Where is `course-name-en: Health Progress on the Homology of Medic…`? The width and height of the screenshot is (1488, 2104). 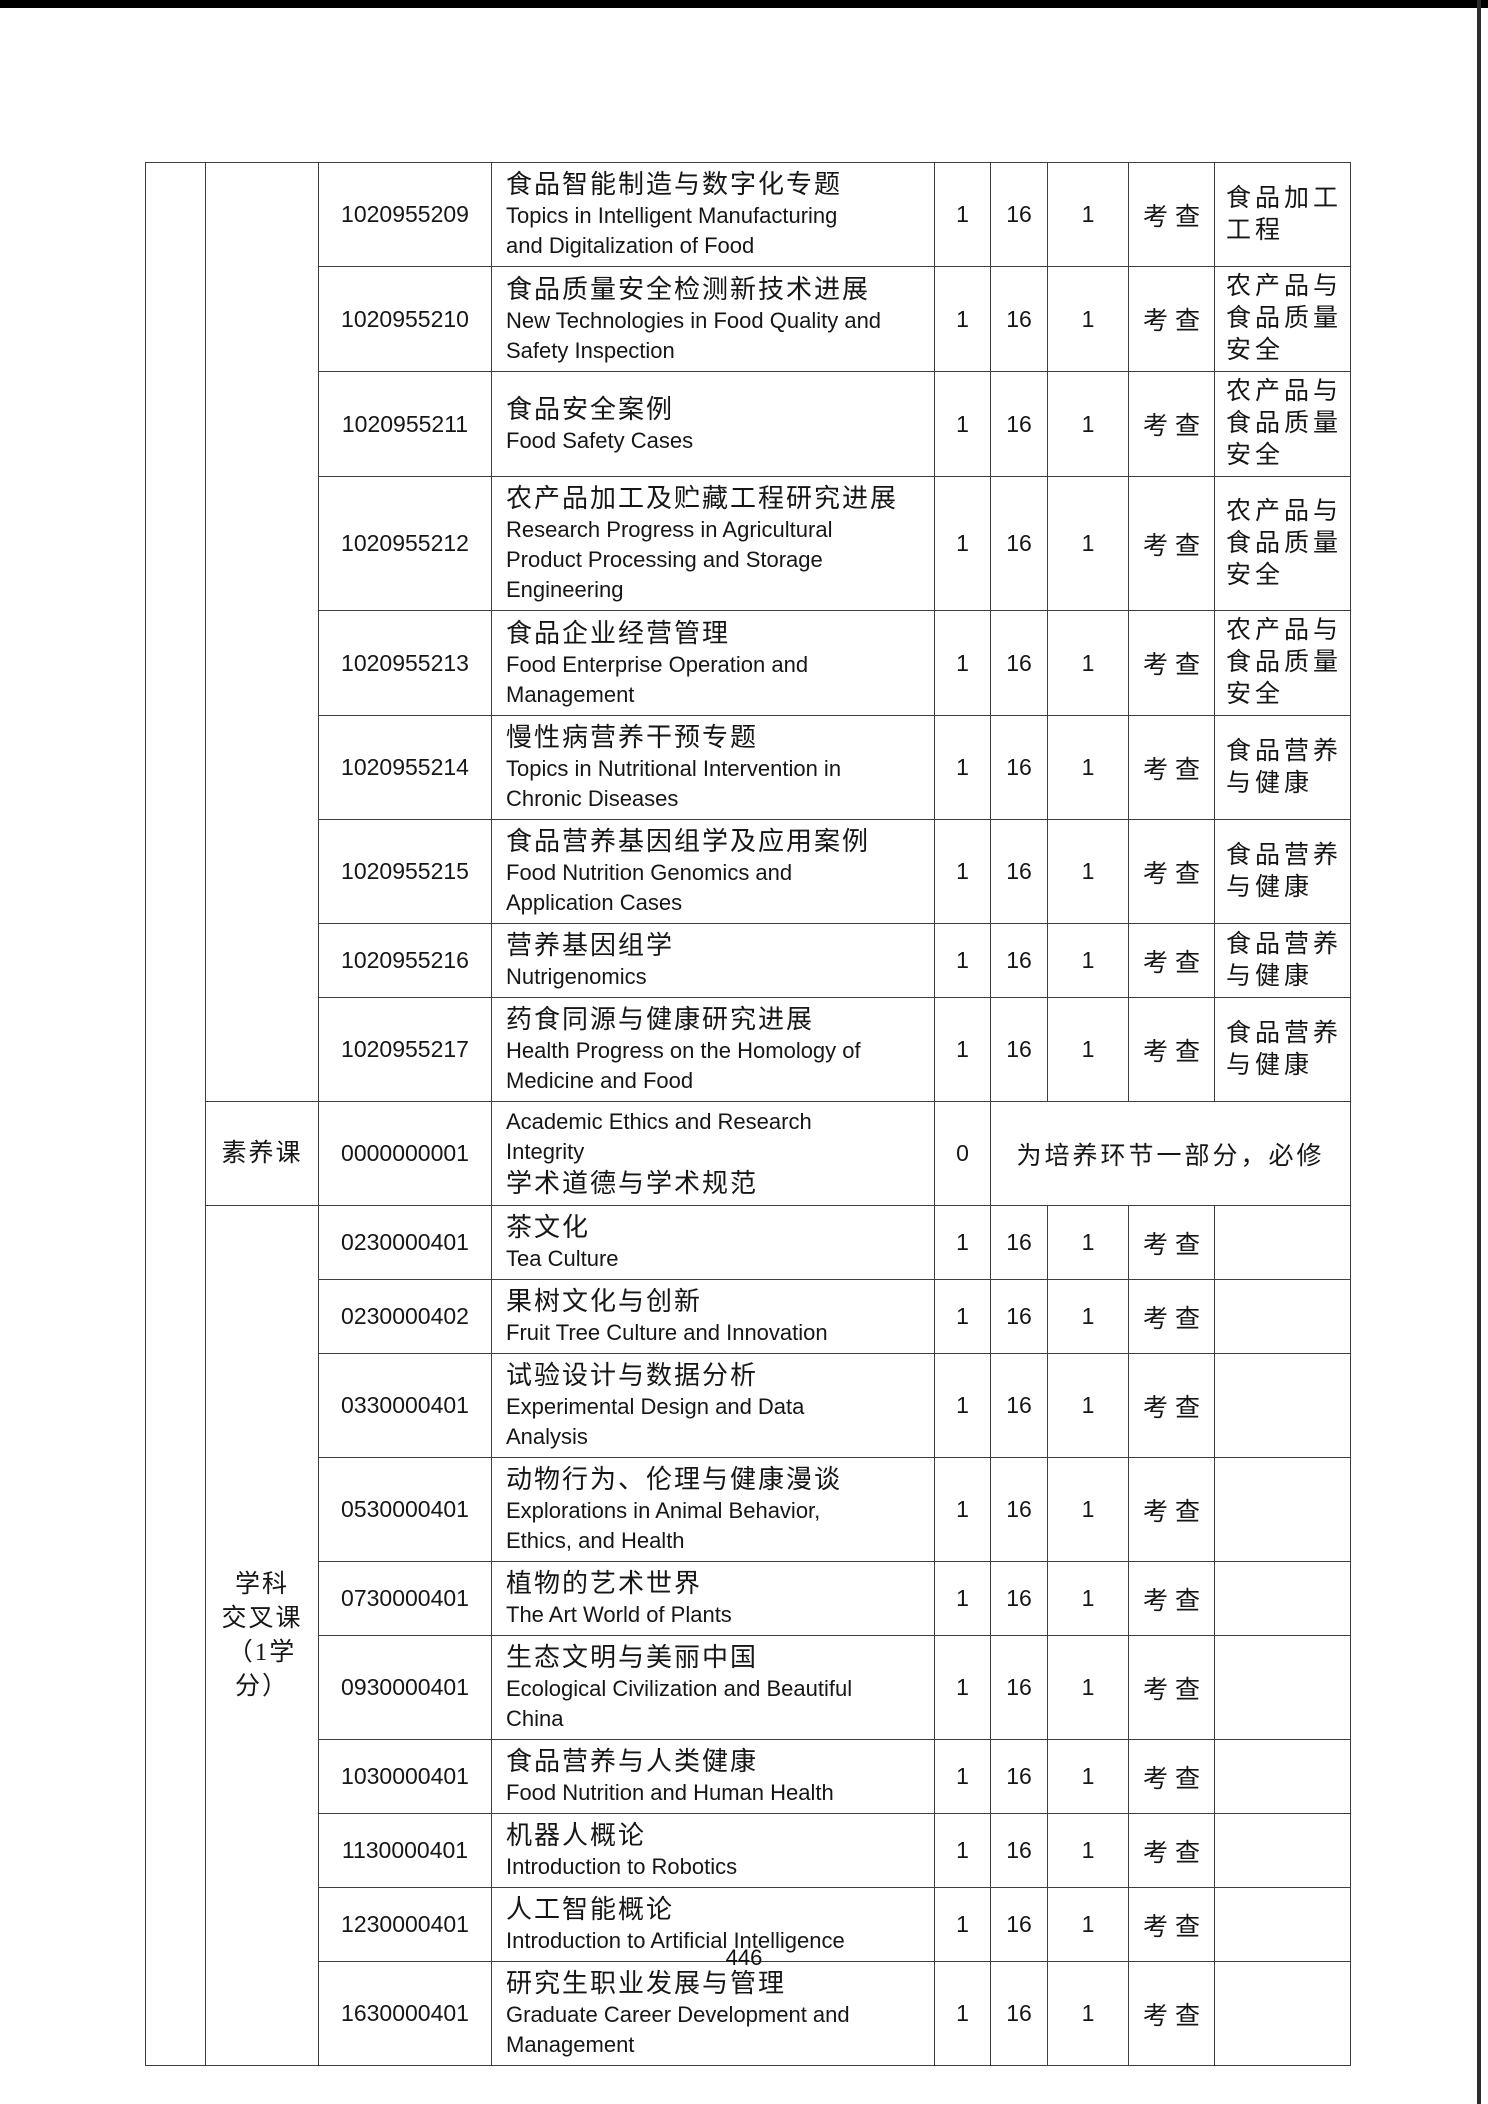 course-name-en: Health Progress on the Homology of Medic… is located at coordinates (683, 1065).